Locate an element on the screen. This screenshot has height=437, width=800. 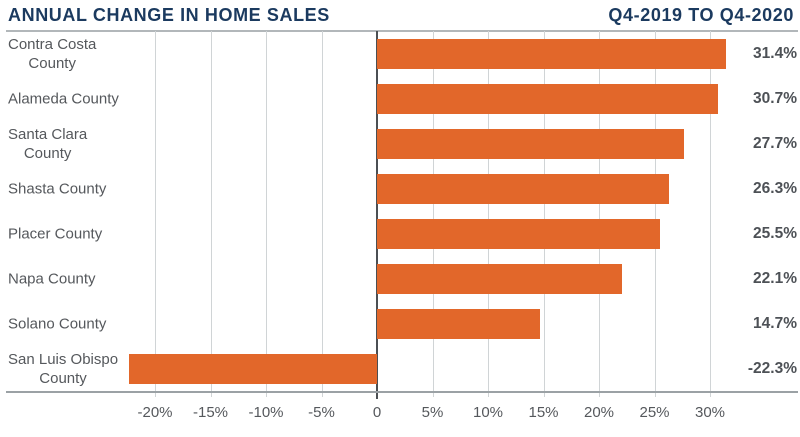
x-tick-label: 25% is located at coordinates (654, 412).